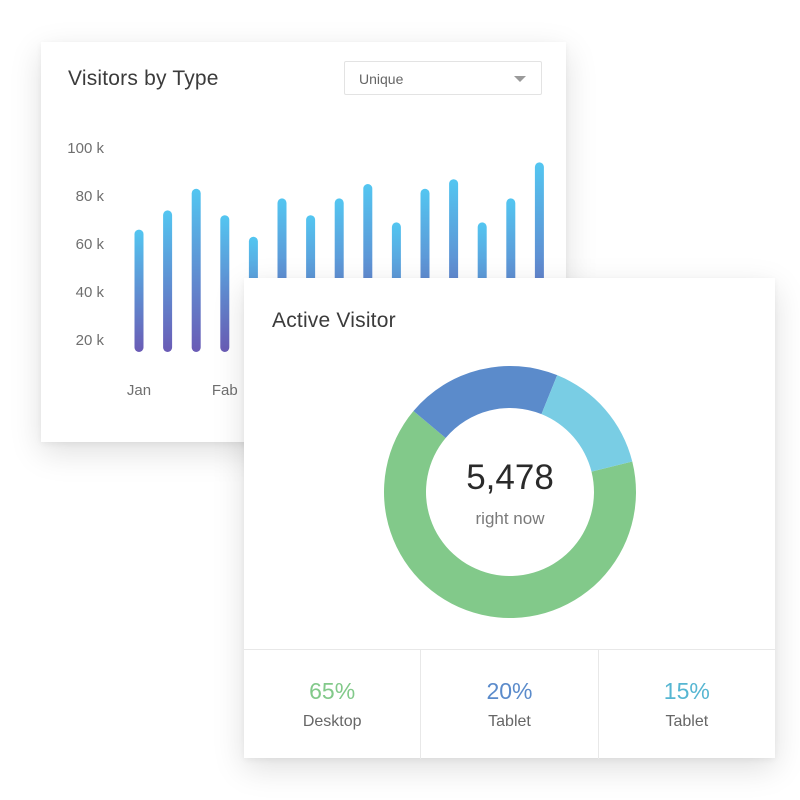 This screenshot has height=800, width=800. What do you see at coordinates (225, 390) in the screenshot?
I see `x-tick-label: Fab` at bounding box center [225, 390].